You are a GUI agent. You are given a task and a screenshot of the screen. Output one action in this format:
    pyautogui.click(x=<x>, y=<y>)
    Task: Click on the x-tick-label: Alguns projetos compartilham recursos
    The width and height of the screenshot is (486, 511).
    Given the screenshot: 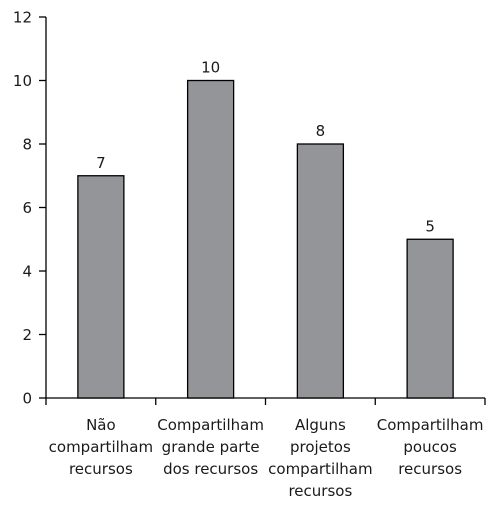 What is the action you would take?
    pyautogui.click(x=320, y=458)
    